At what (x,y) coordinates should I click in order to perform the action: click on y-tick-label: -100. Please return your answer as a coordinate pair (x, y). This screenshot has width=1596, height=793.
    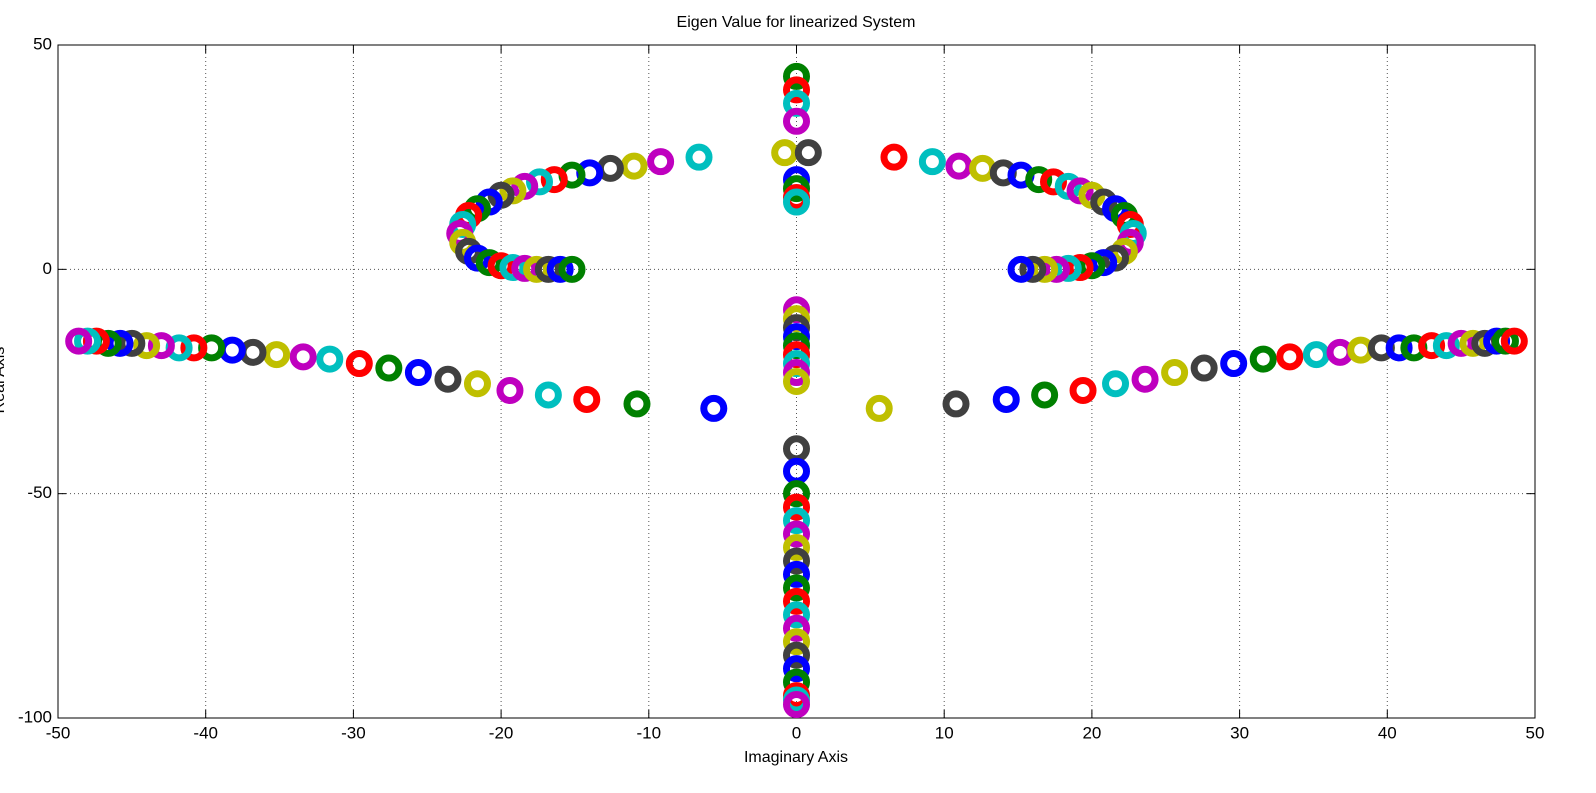
    Looking at the image, I should click on (35, 716).